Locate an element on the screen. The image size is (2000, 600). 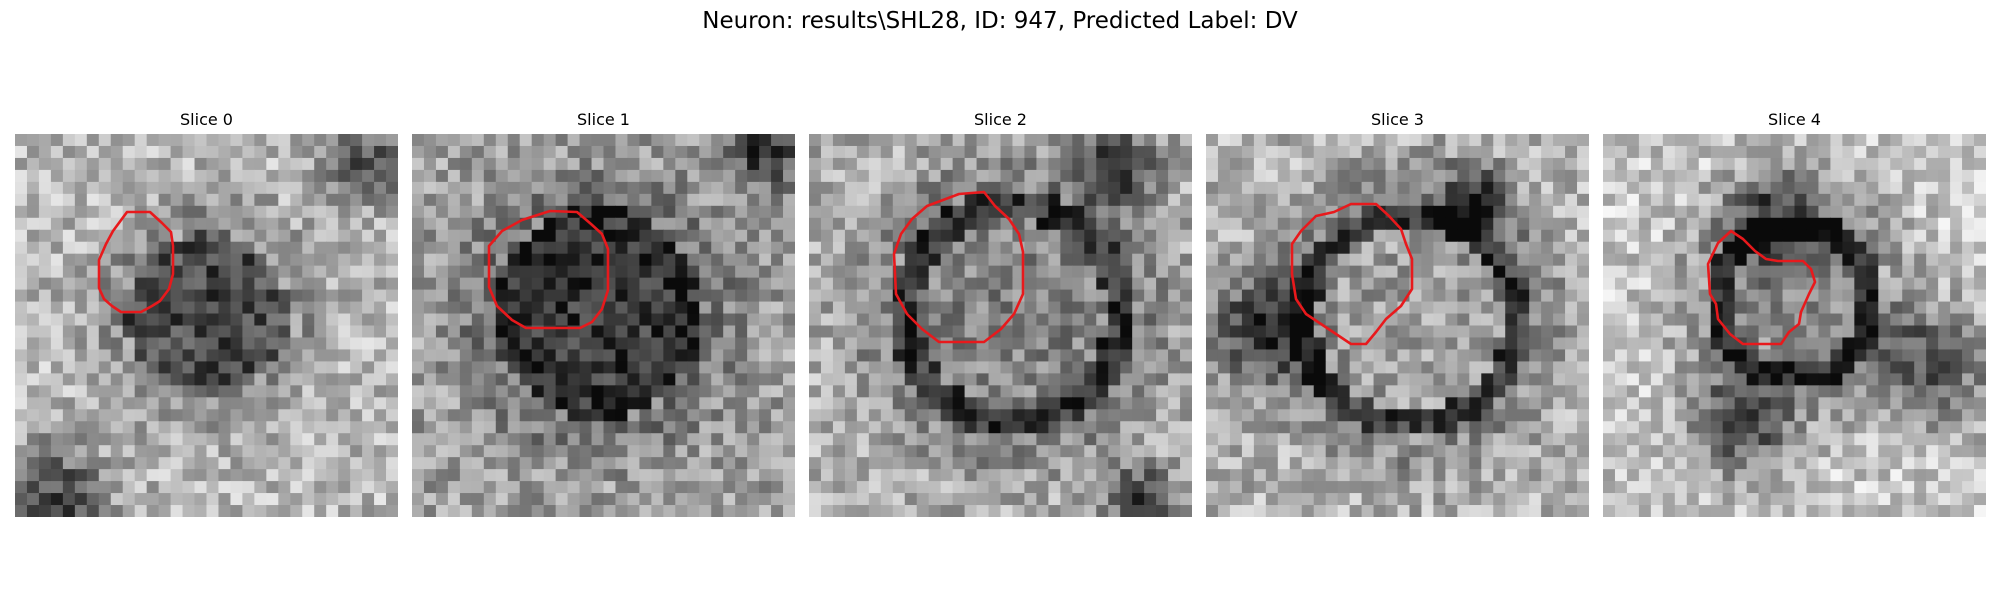
slice-panel-3: Slice 3 is located at coordinates (1397, 313).